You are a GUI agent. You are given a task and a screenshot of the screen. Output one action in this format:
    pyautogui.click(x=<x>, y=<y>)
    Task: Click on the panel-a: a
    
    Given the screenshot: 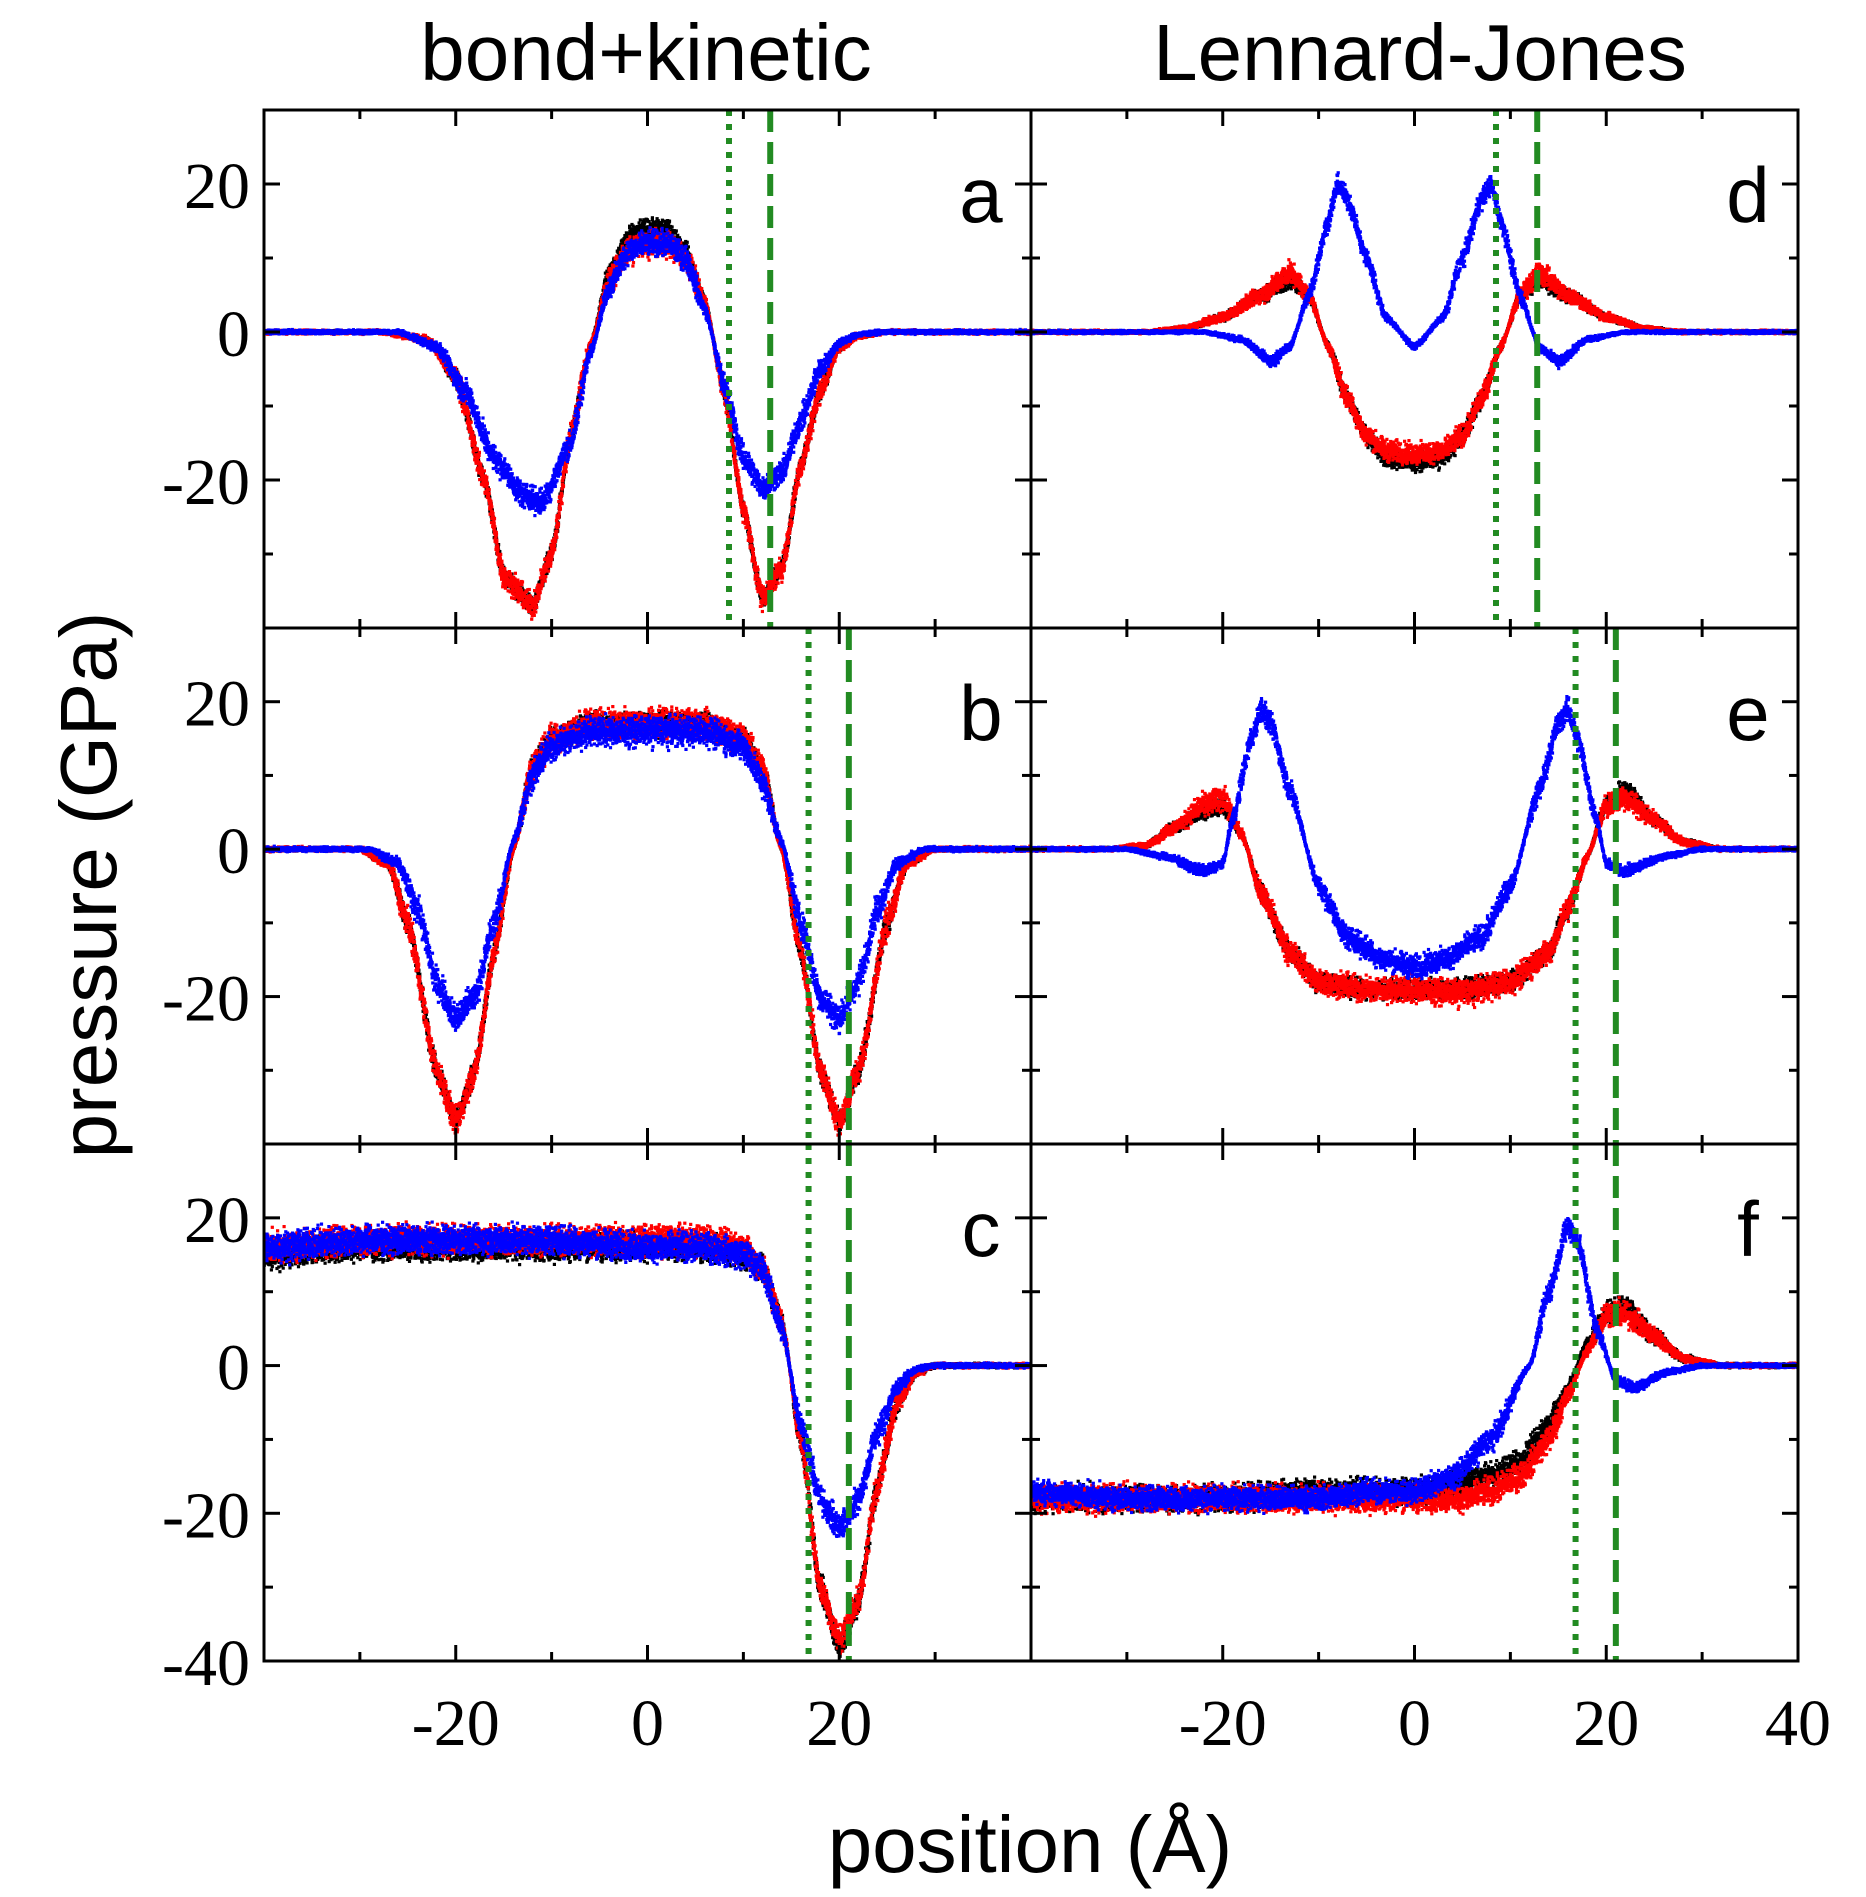 What is the action you would take?
    pyautogui.click(x=647, y=369)
    